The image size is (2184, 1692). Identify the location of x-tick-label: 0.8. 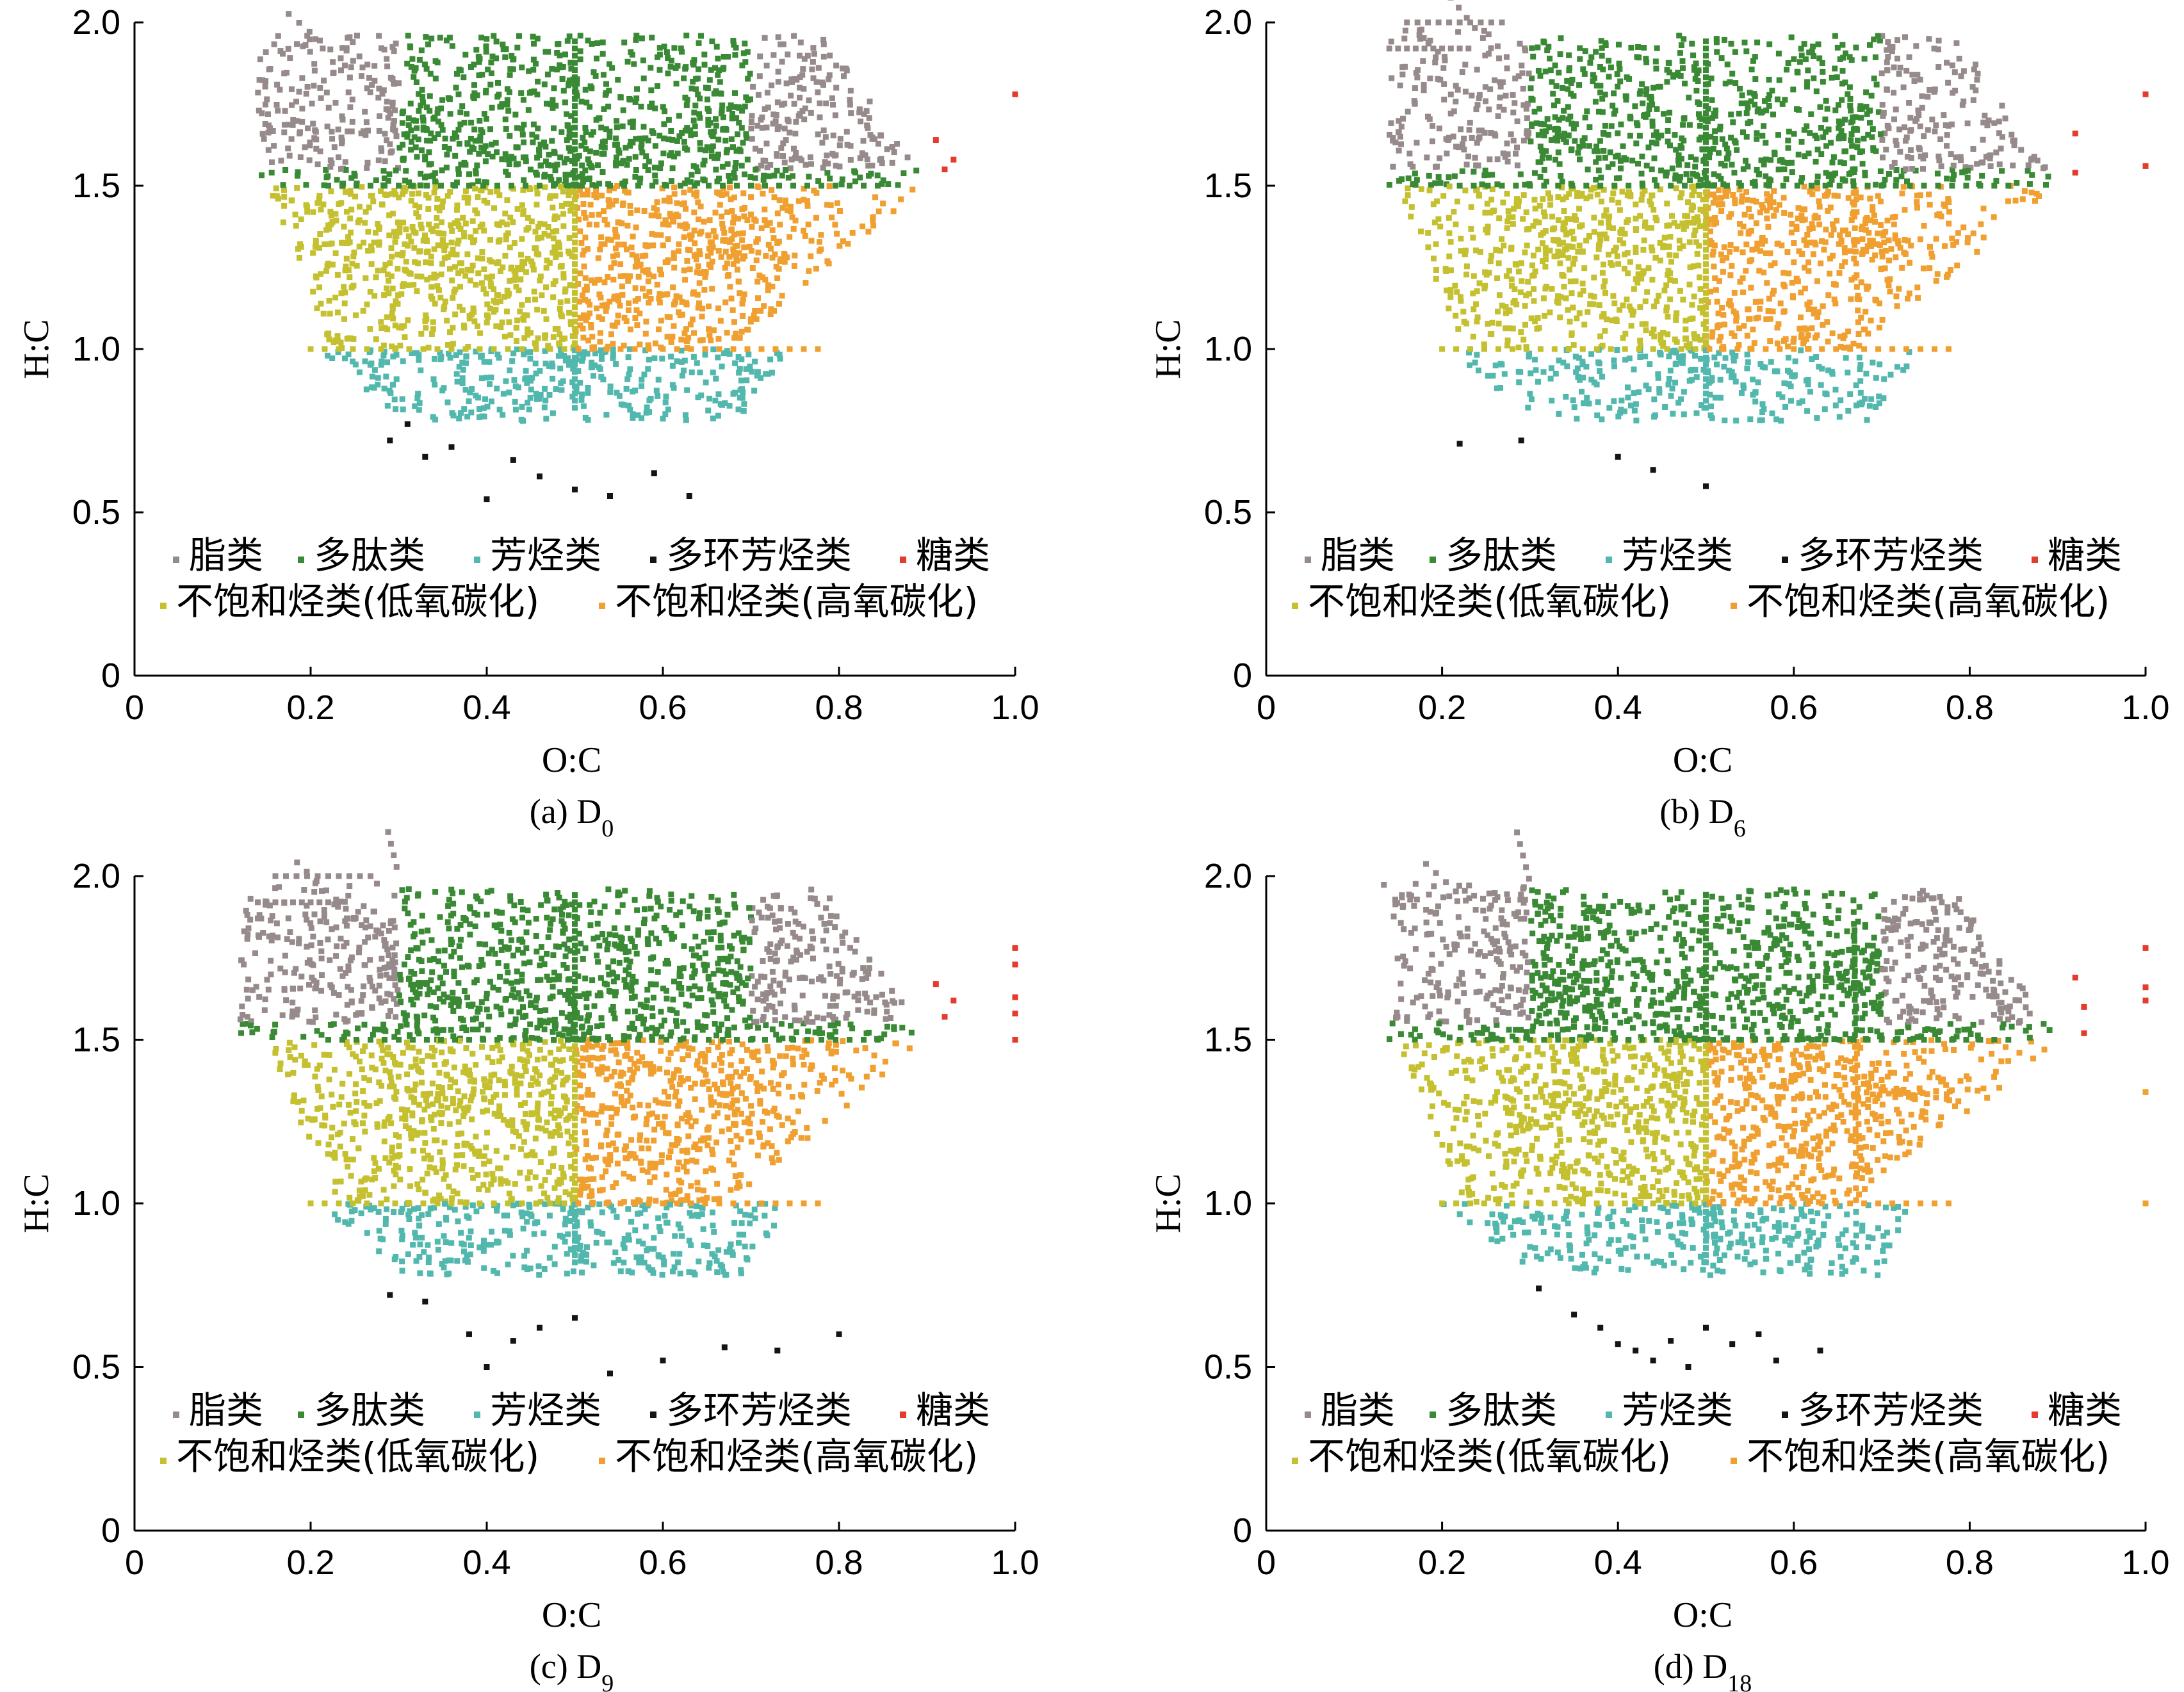
(839, 708).